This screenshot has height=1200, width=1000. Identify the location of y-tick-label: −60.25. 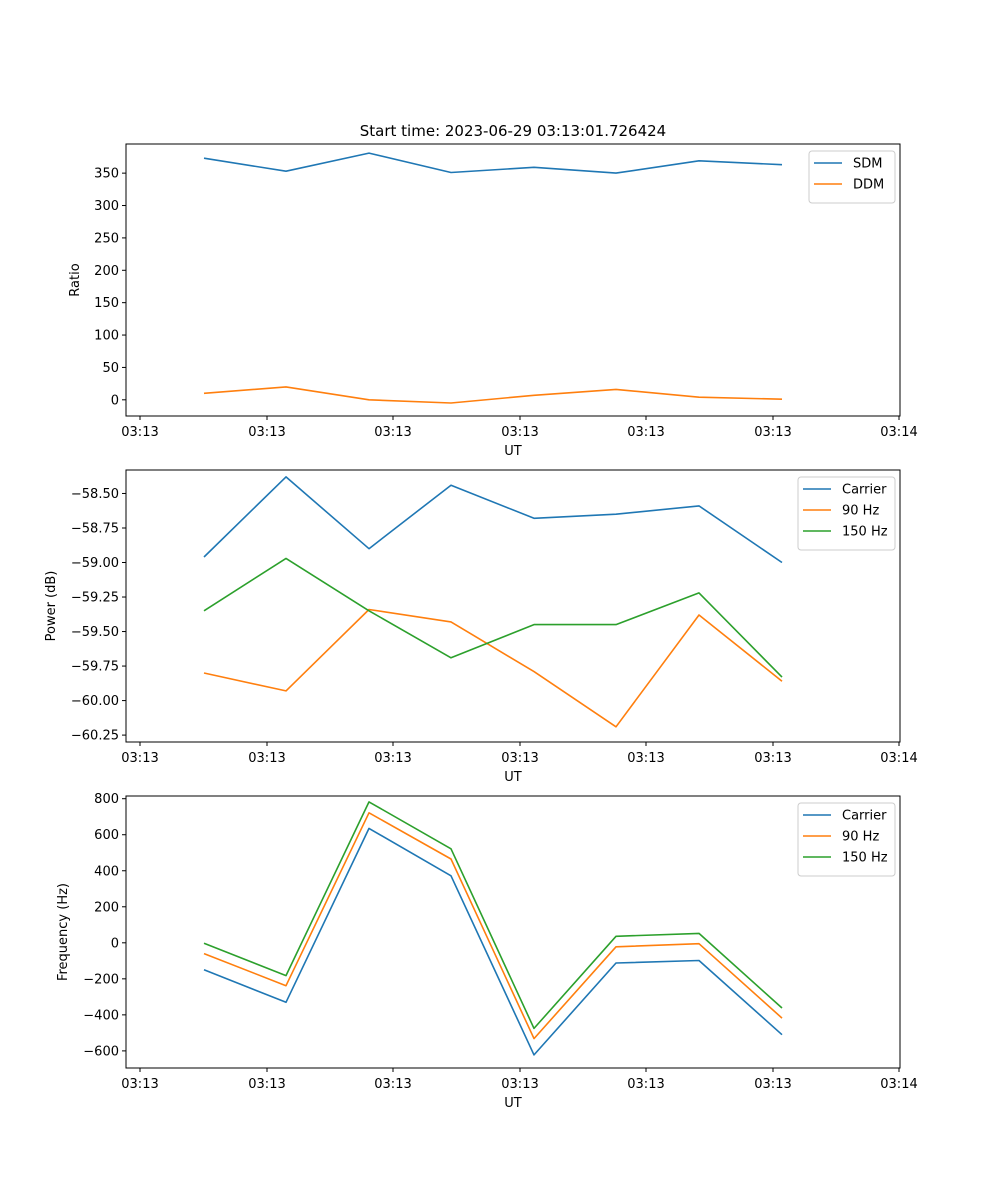
(95, 736).